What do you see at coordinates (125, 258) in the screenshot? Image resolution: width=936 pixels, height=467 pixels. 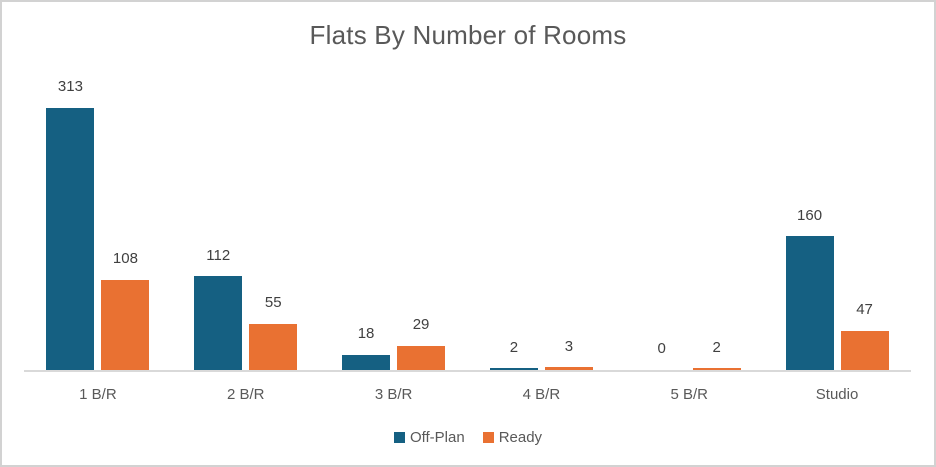 I see `data-label: 108` at bounding box center [125, 258].